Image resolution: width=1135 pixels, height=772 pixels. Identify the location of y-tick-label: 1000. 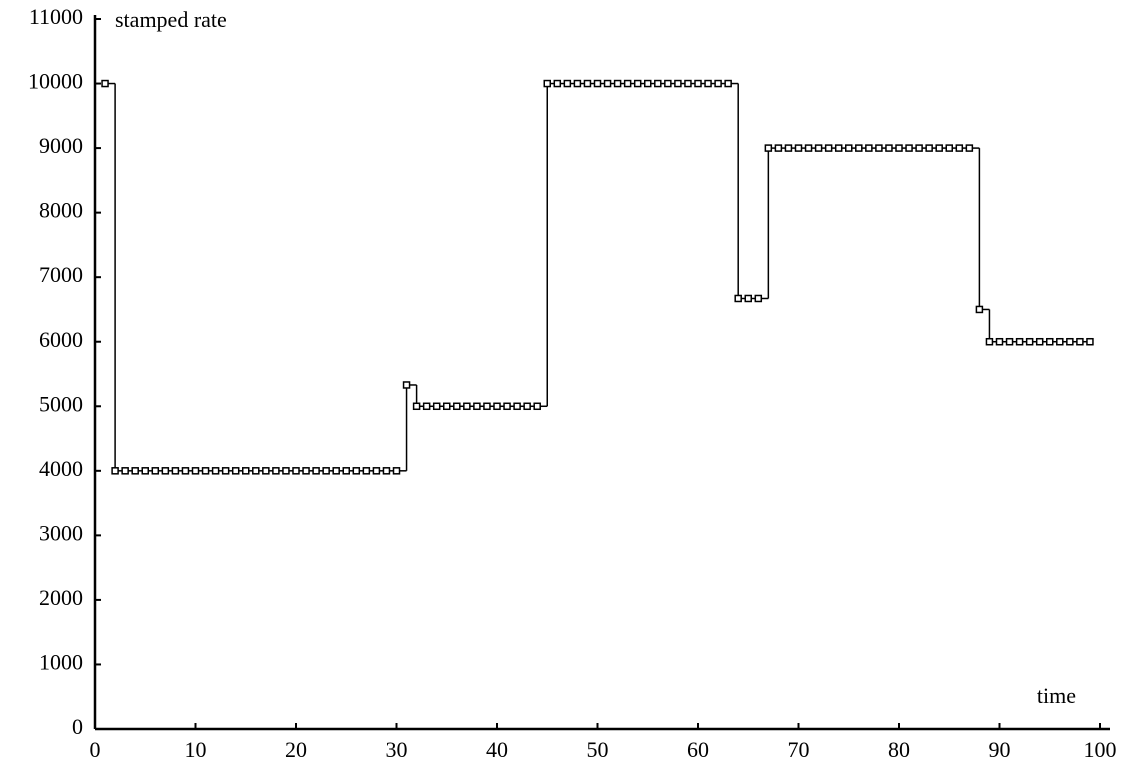
(61, 662).